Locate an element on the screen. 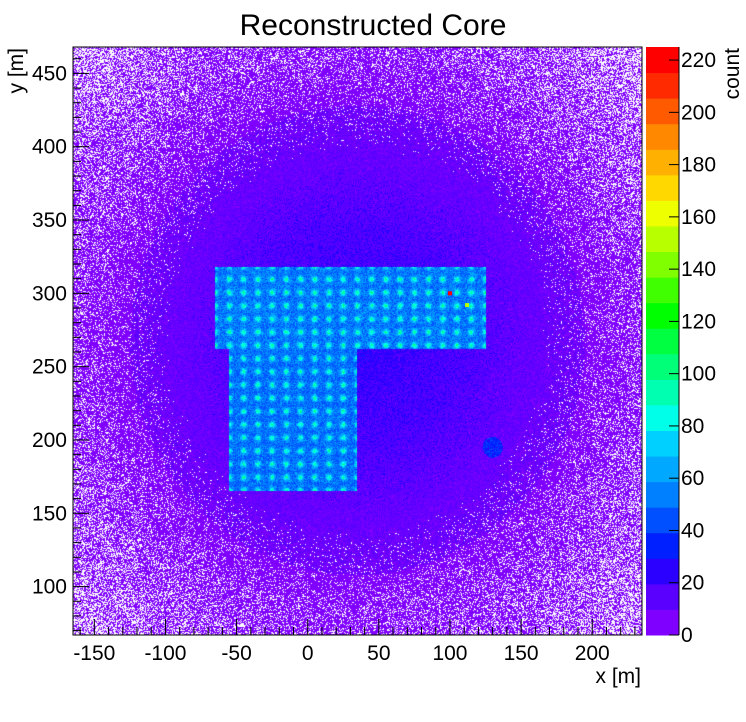 The image size is (746, 722). colorbar-tick-label: 0 is located at coordinates (687, 635).